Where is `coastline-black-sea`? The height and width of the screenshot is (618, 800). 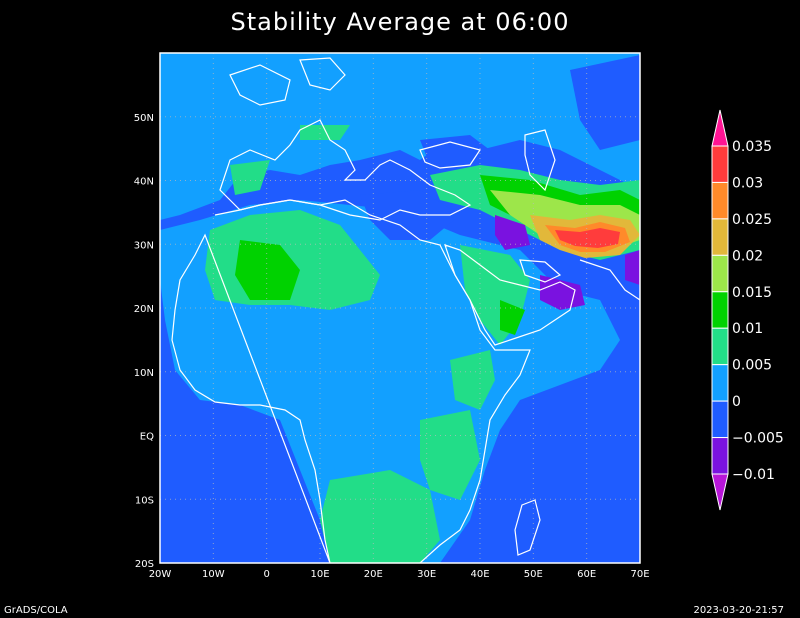 coastline-black-sea is located at coordinates (450, 155).